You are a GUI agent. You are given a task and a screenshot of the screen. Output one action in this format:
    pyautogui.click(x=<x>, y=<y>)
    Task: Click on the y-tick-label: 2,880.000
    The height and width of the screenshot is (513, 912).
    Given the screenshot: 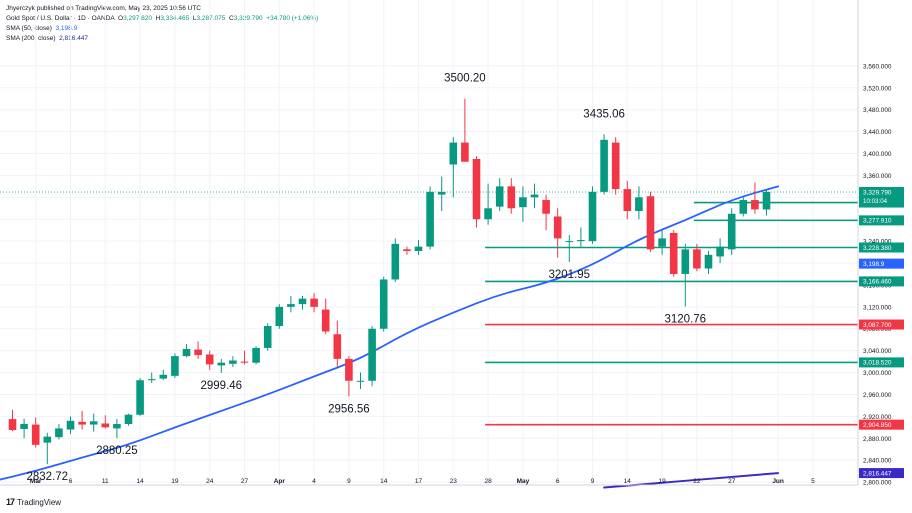 What is the action you would take?
    pyautogui.click(x=877, y=439)
    